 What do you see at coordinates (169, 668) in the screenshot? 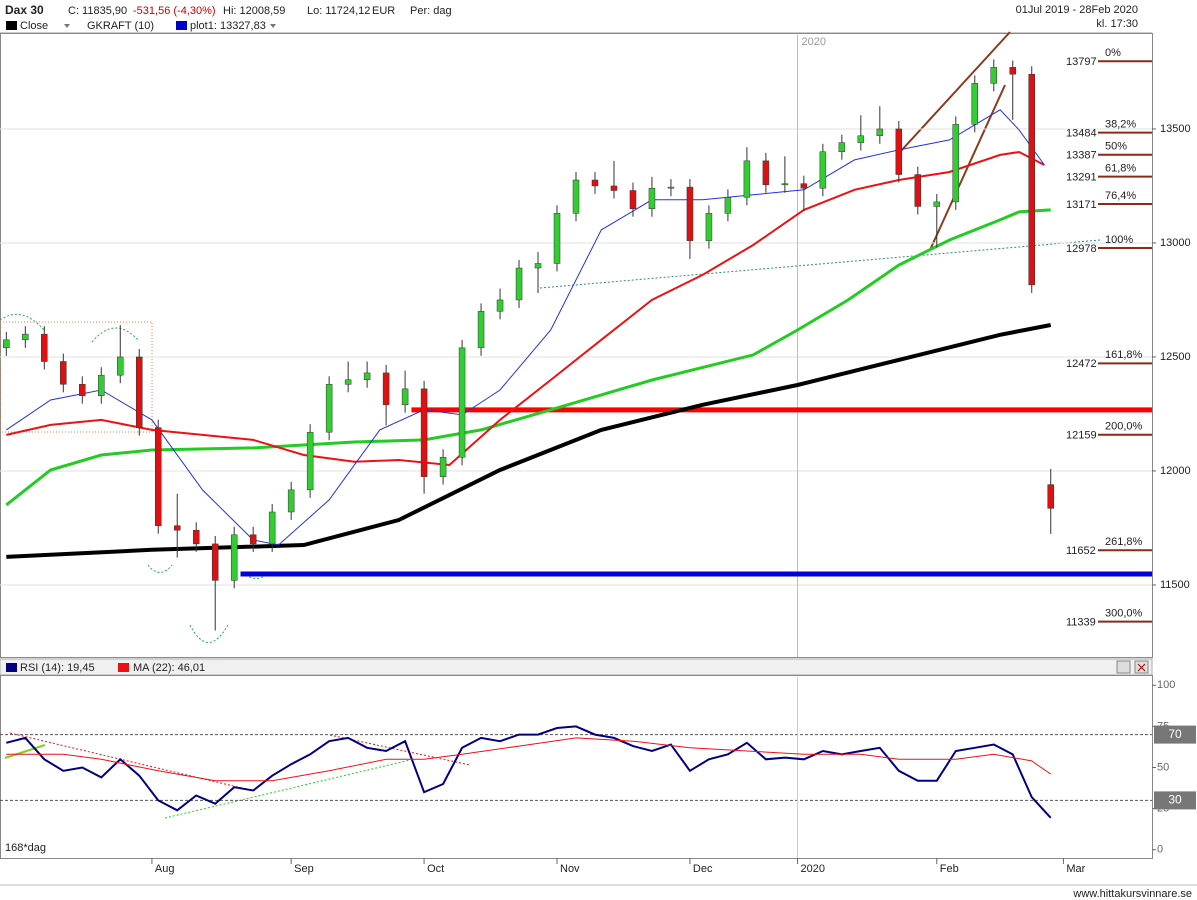
I see `rsi-legend: MA (22): 46,01` at bounding box center [169, 668].